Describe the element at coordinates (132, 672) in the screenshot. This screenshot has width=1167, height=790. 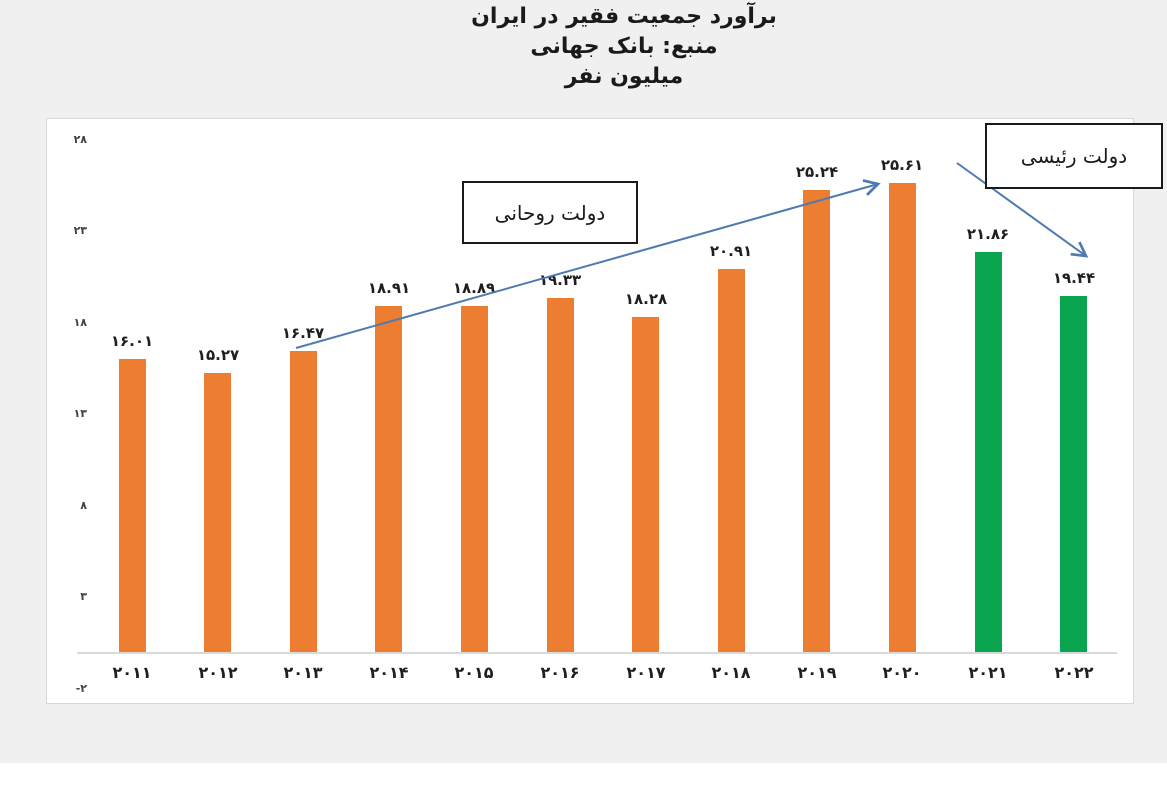
I see `x-axis-year-label: ۲۰۱۱` at that location.